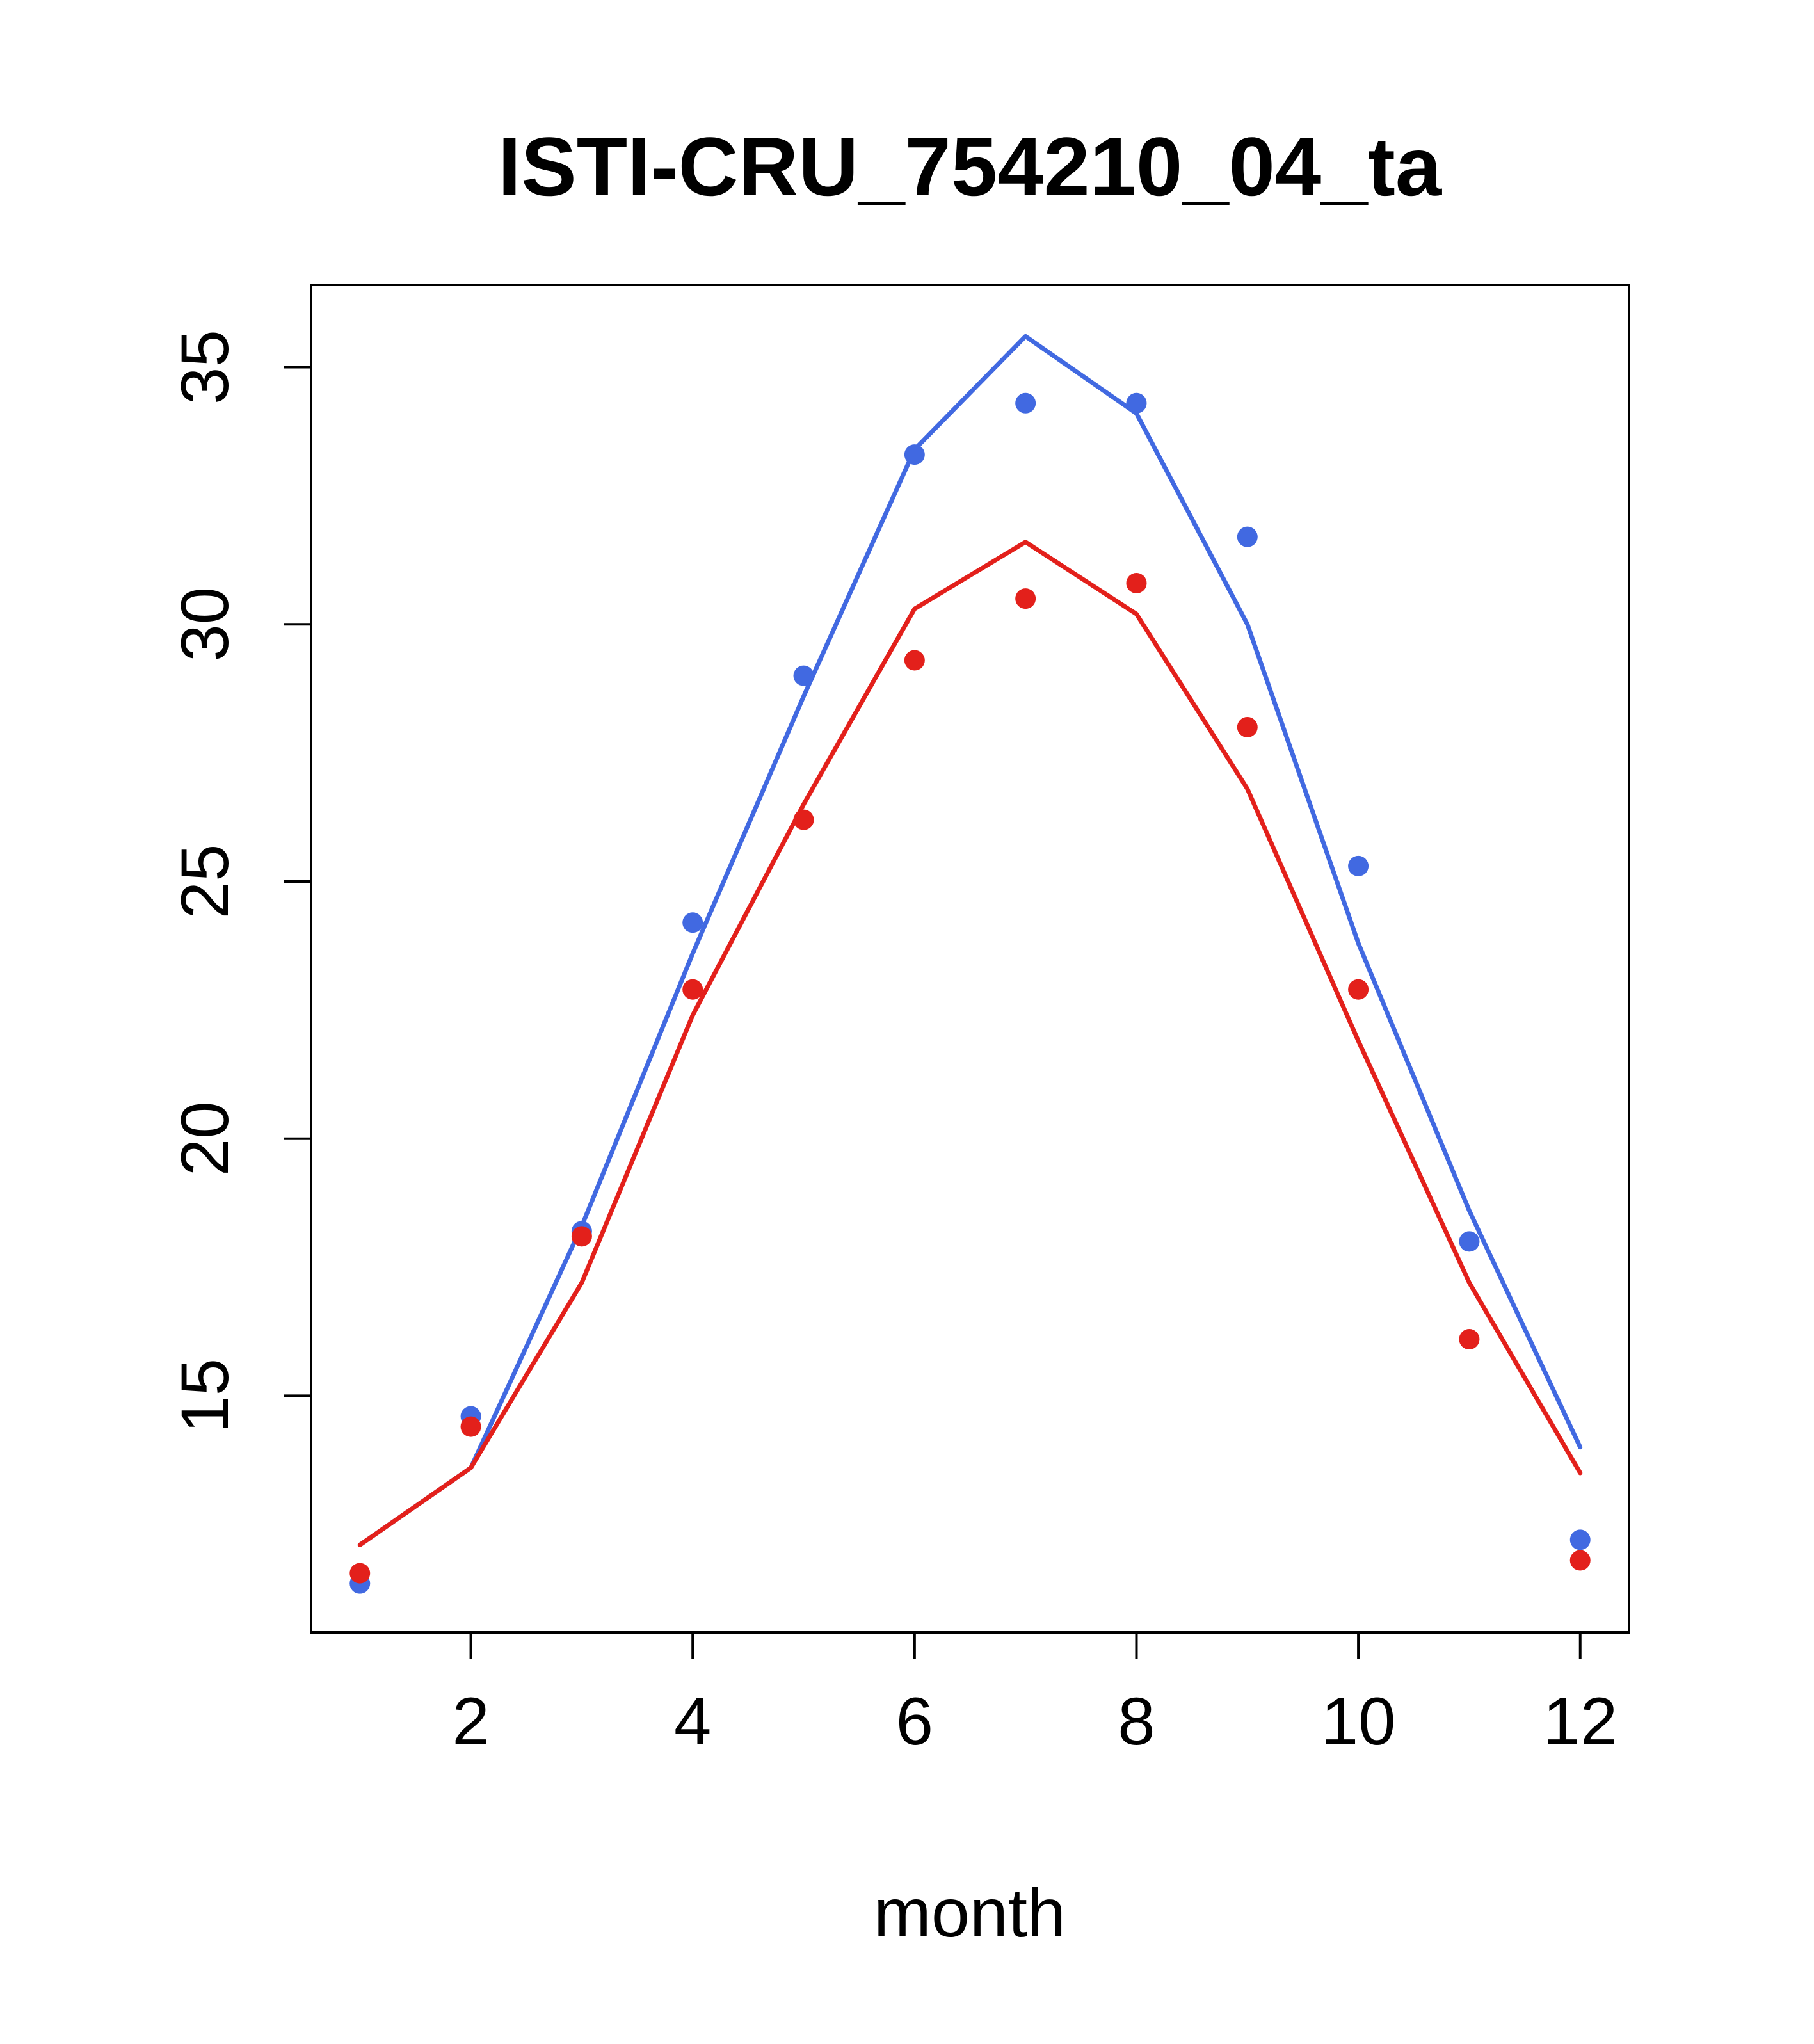 This screenshot has width=1814, height=2044. Describe the element at coordinates (205, 367) in the screenshot. I see `y-tick-label: 35` at that location.